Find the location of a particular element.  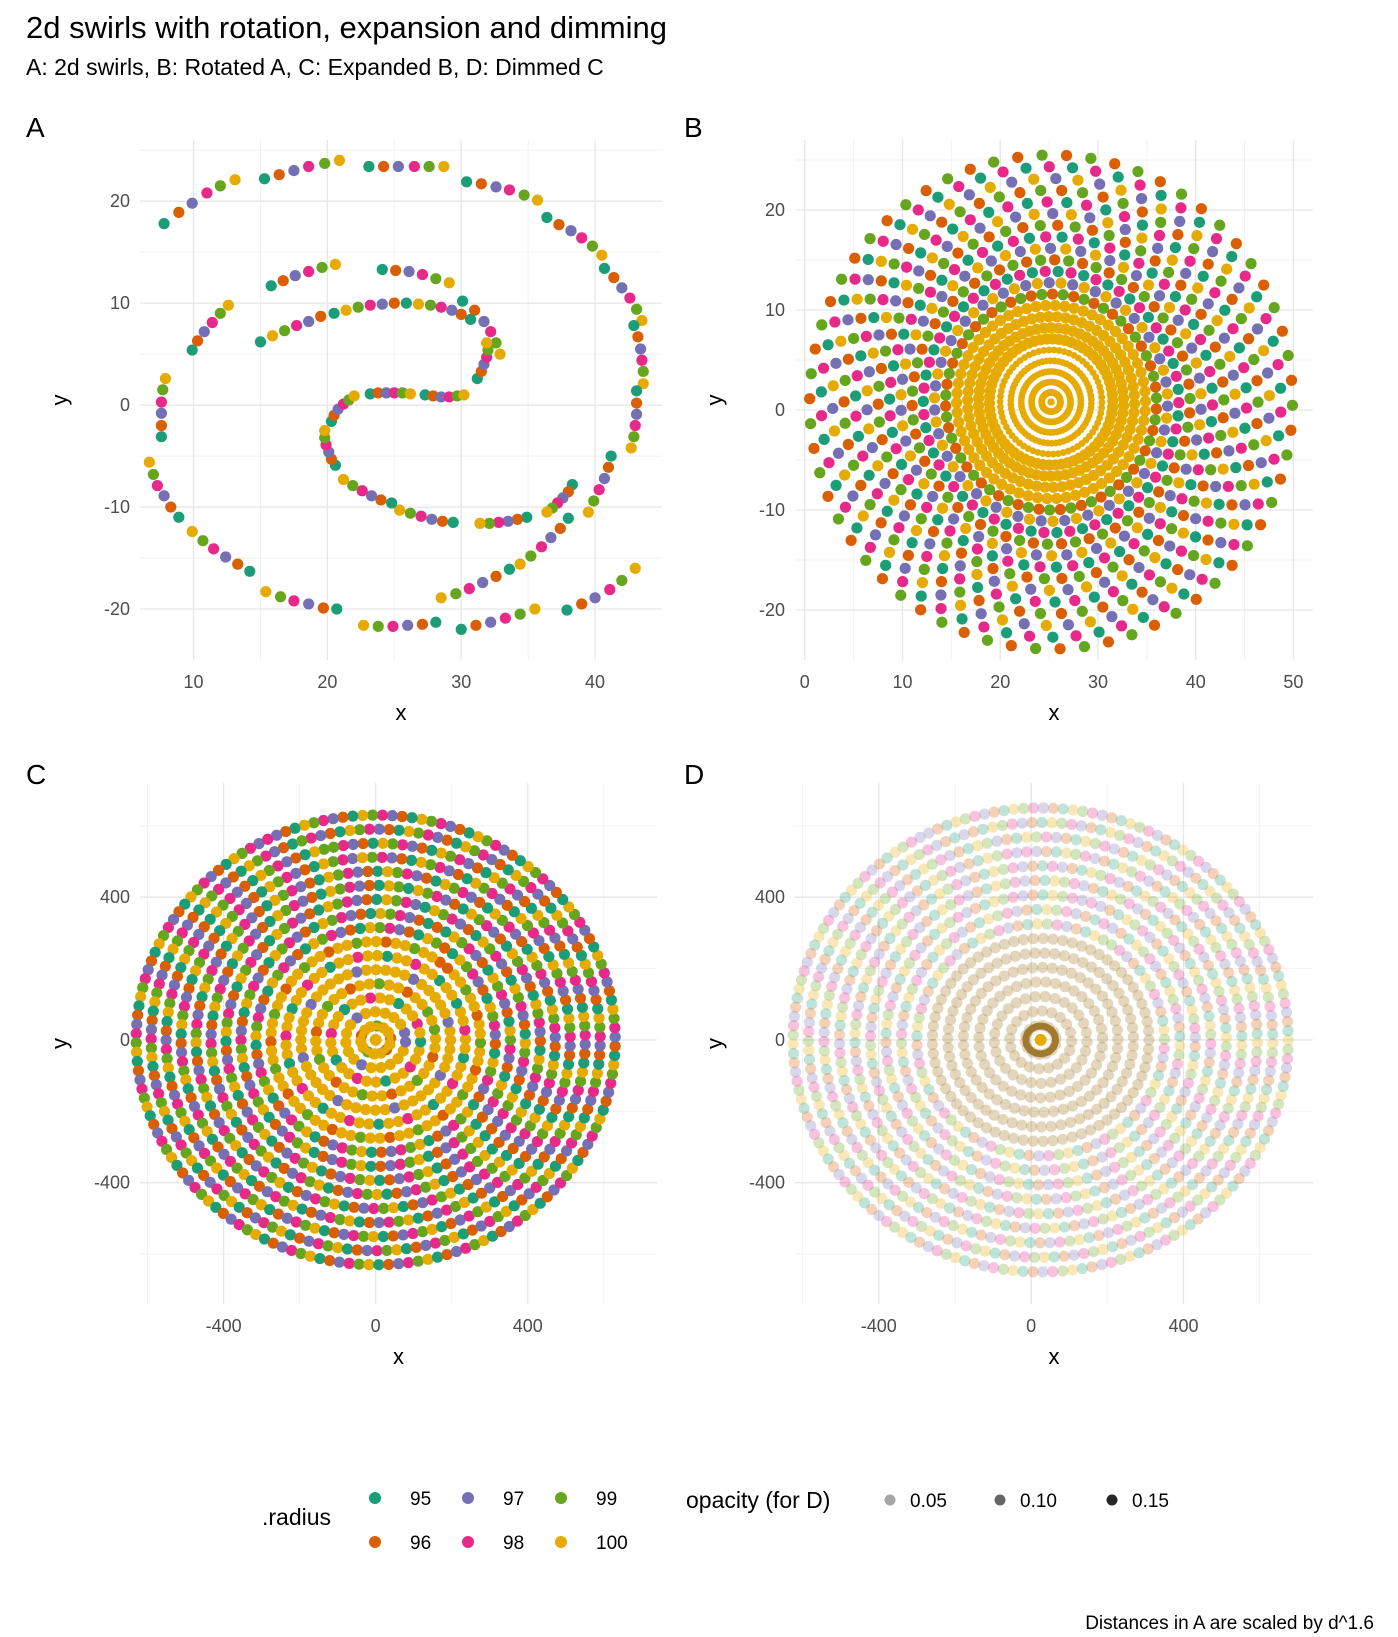

y-axis-title: y is located at coordinates (714, 1043).